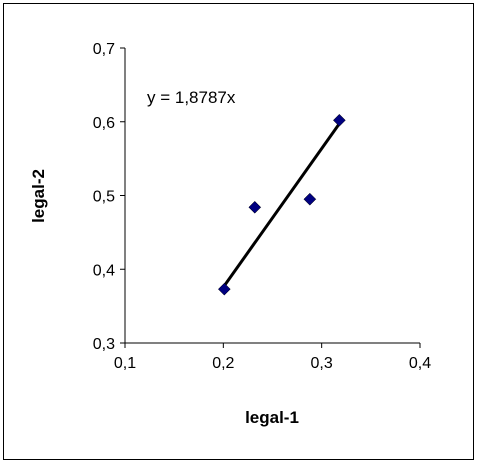 The width and height of the screenshot is (478, 461). What do you see at coordinates (223, 363) in the screenshot?
I see `x-tick-label: 0,2` at bounding box center [223, 363].